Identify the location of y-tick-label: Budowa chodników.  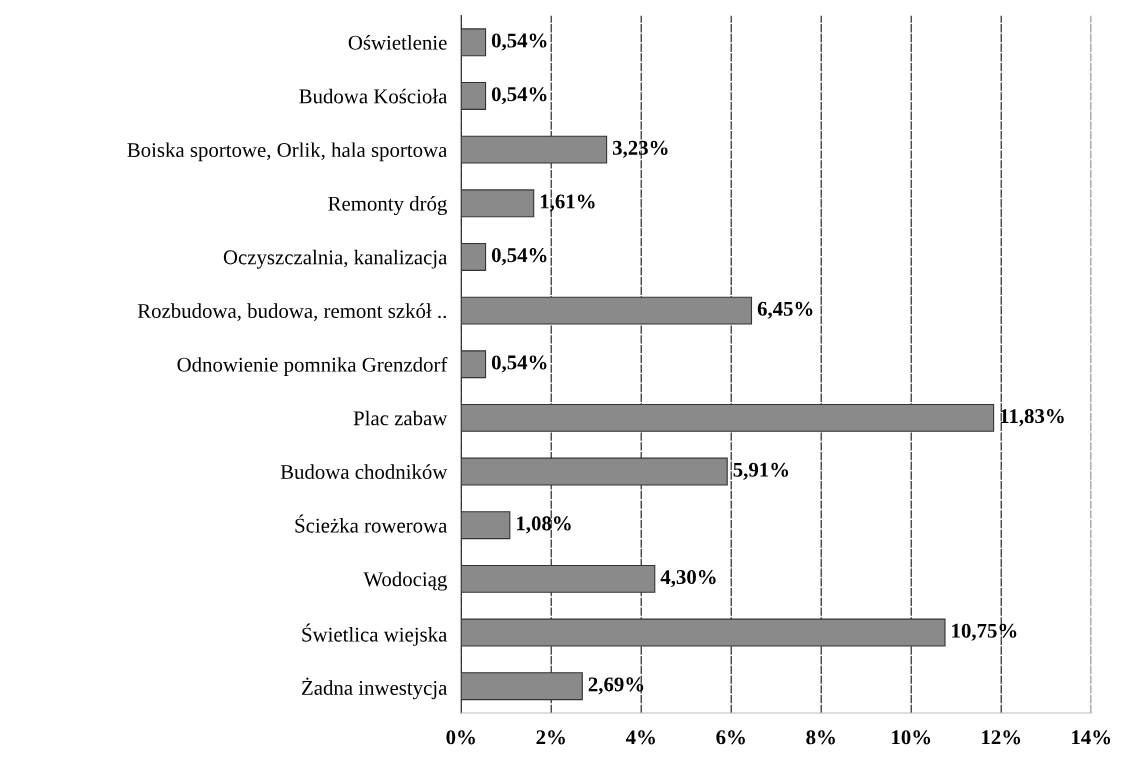
(364, 471).